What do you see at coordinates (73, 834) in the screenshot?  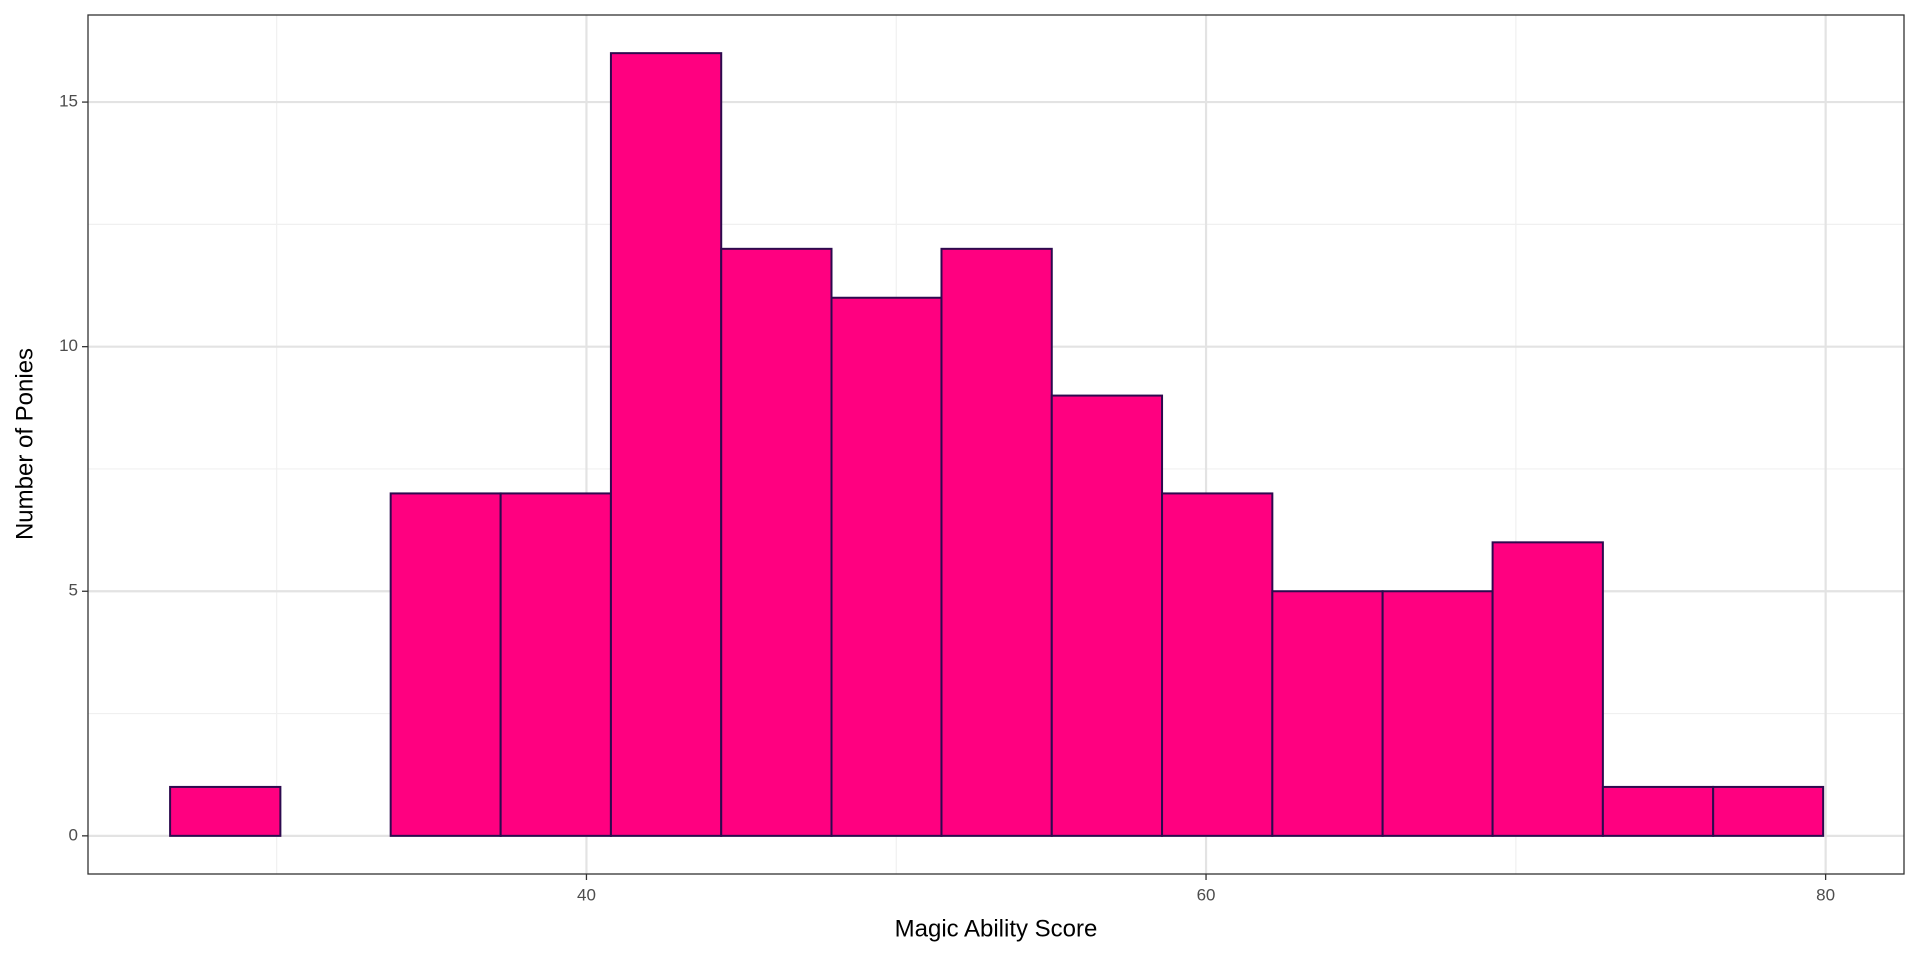 I see `y-tick-label: 0` at bounding box center [73, 834].